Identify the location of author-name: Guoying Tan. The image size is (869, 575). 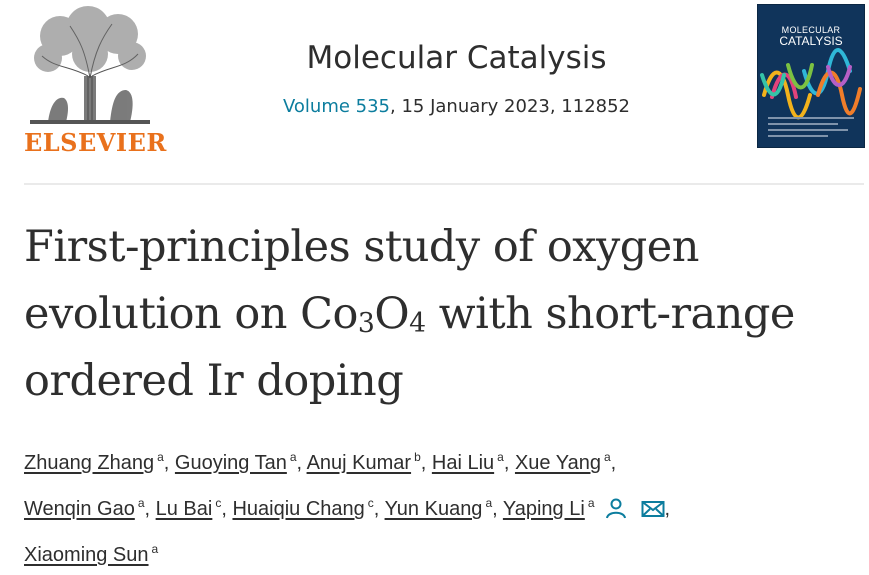
(230, 463).